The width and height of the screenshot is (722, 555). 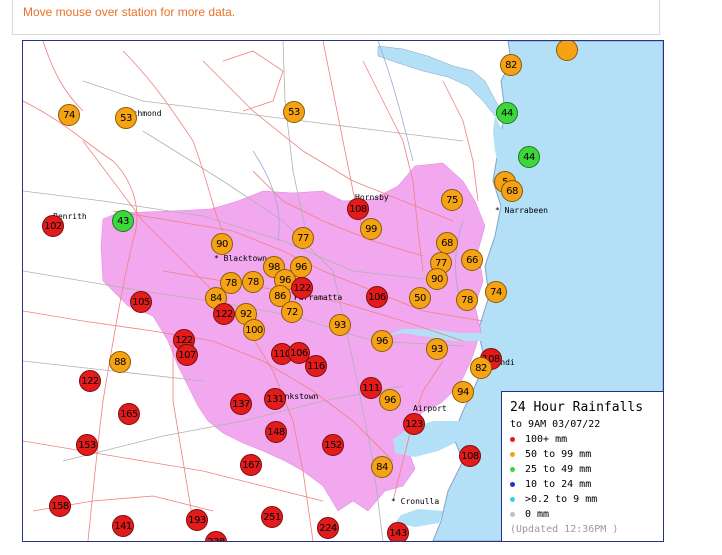 What do you see at coordinates (241, 404) in the screenshot?
I see `station-marker: 137` at bounding box center [241, 404].